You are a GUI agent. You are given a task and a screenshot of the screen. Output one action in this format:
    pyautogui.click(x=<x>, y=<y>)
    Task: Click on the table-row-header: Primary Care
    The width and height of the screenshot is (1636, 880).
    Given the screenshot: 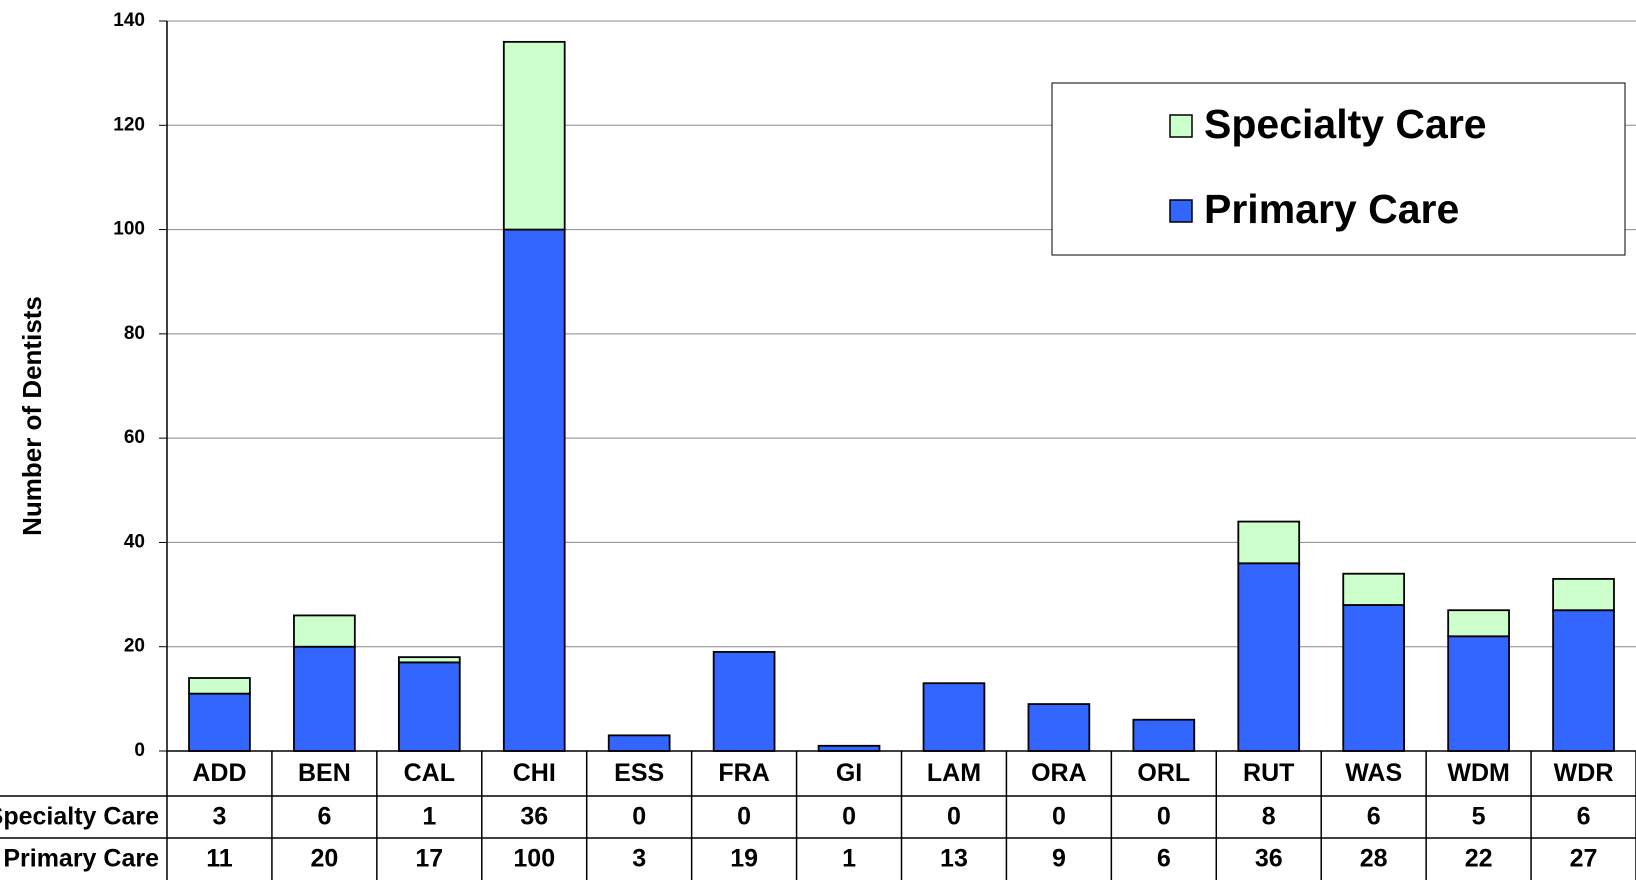 What is the action you would take?
    pyautogui.click(x=81, y=859)
    